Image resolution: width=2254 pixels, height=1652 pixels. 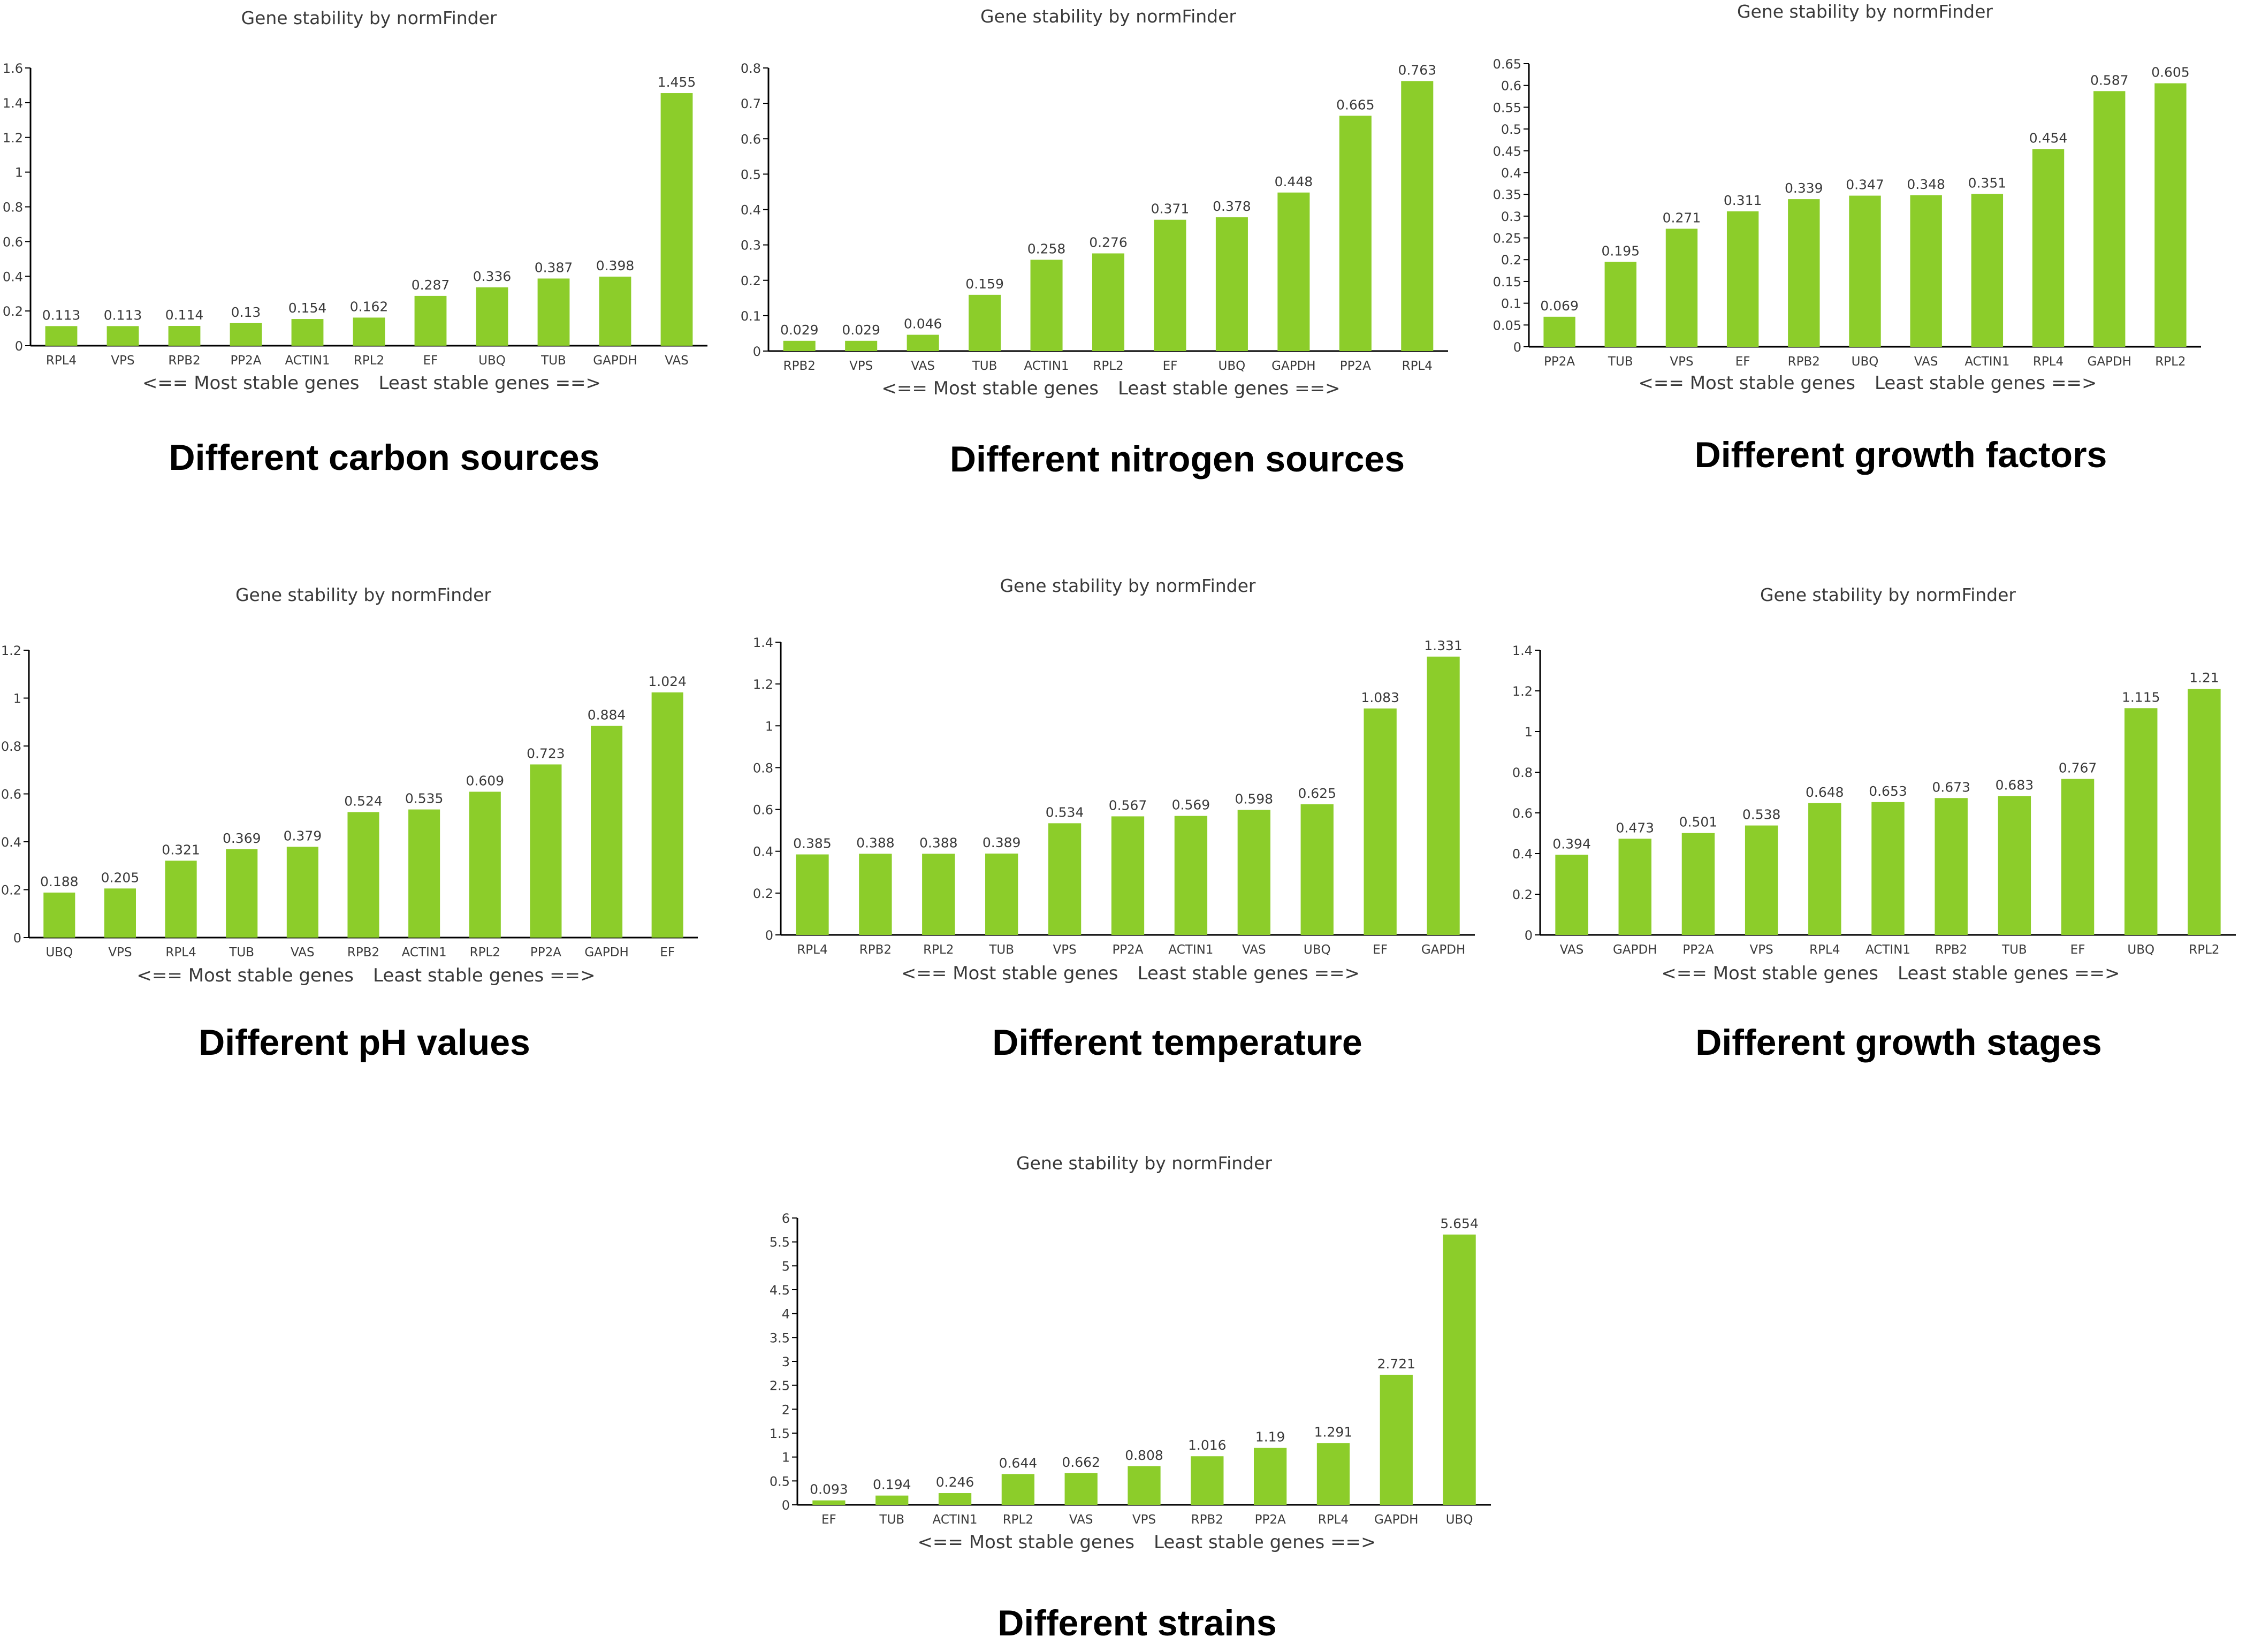 I want to click on bar-value-label: 0.808, so click(x=1144, y=1455).